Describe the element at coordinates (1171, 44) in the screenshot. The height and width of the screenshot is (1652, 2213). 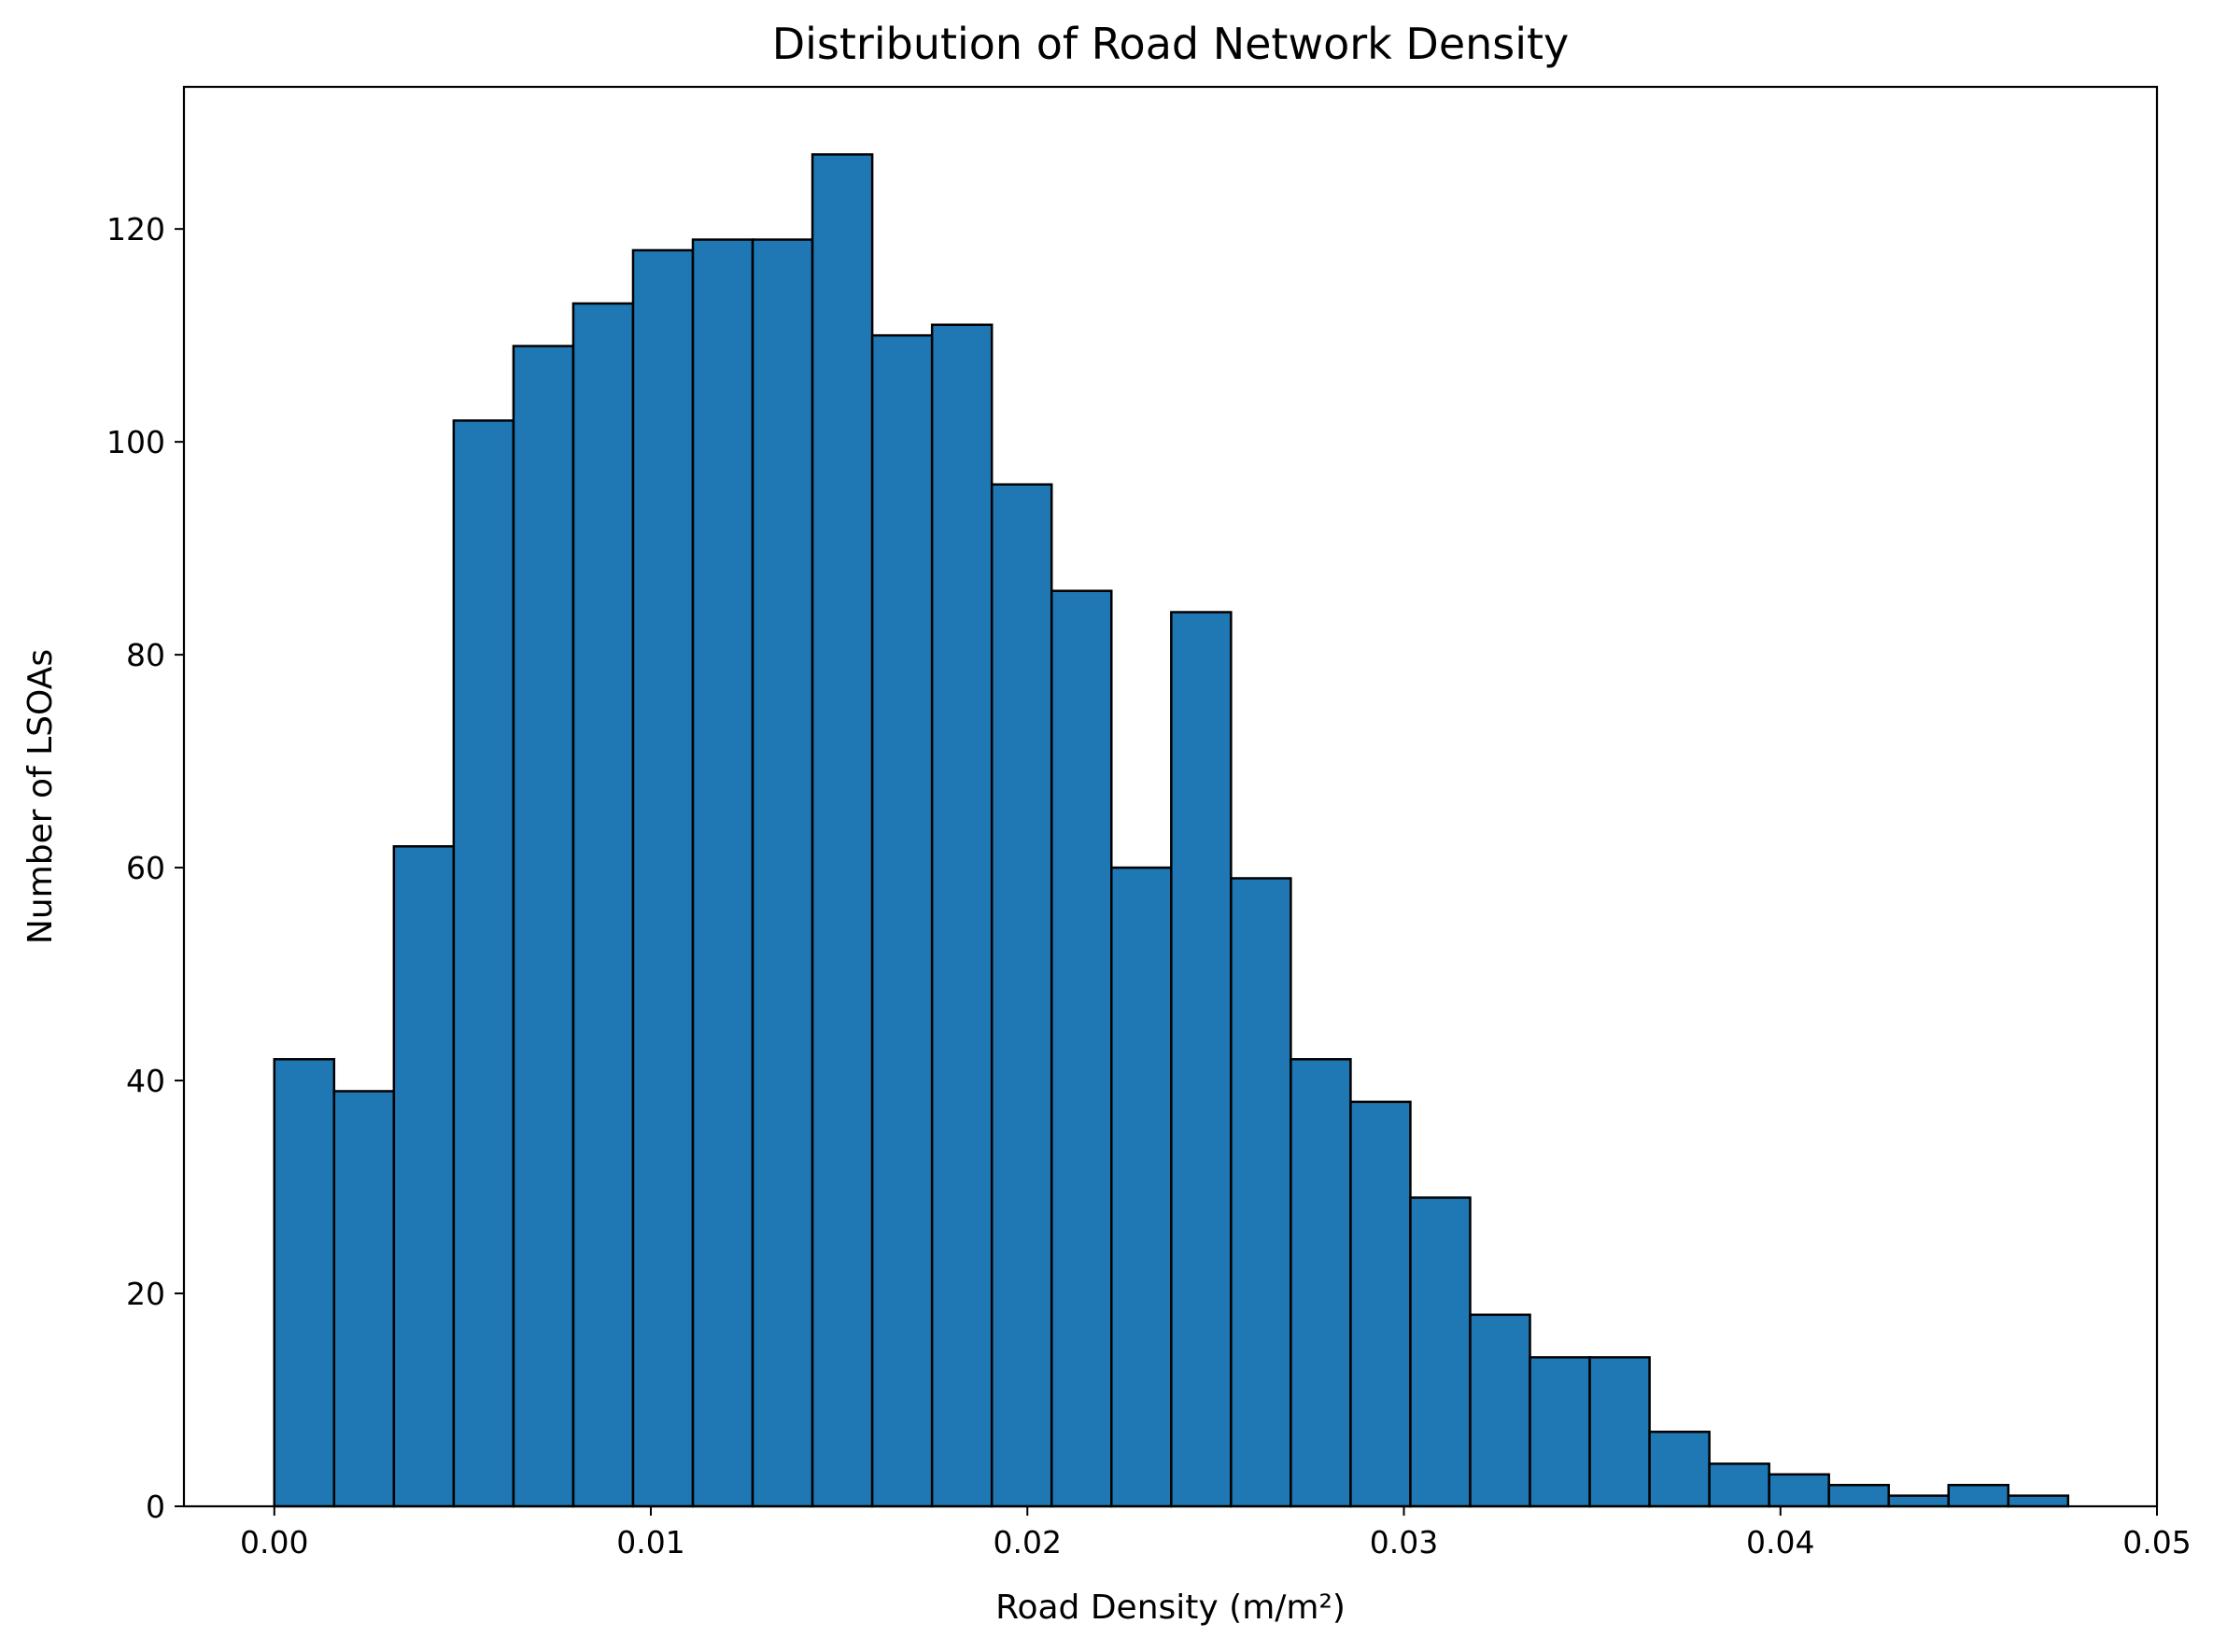
I see `chart-title: Distribution of Road Network Density` at that location.